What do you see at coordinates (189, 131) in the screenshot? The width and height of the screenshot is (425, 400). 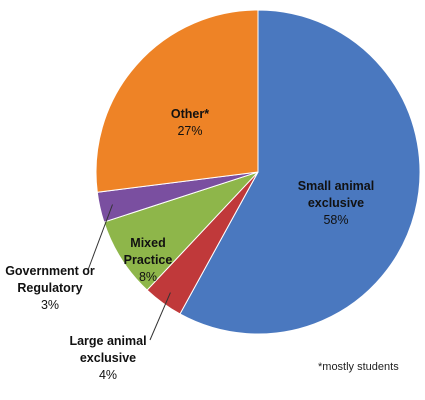 I see `slice-percent-label: 27%` at bounding box center [189, 131].